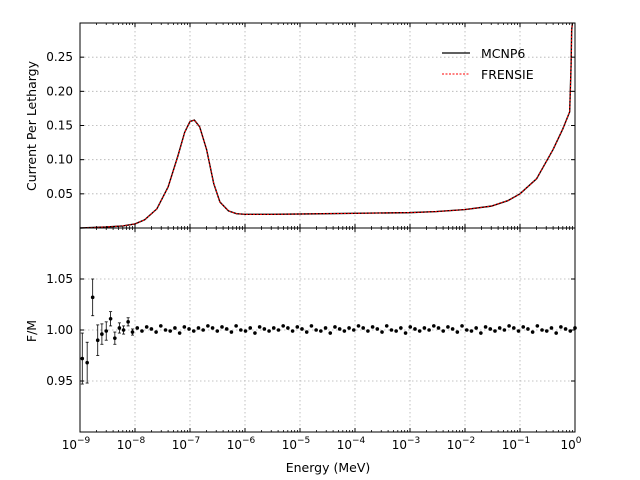 The height and width of the screenshot is (480, 640). I want to click on x-tick-label: 10⁻⁶, so click(241, 444).